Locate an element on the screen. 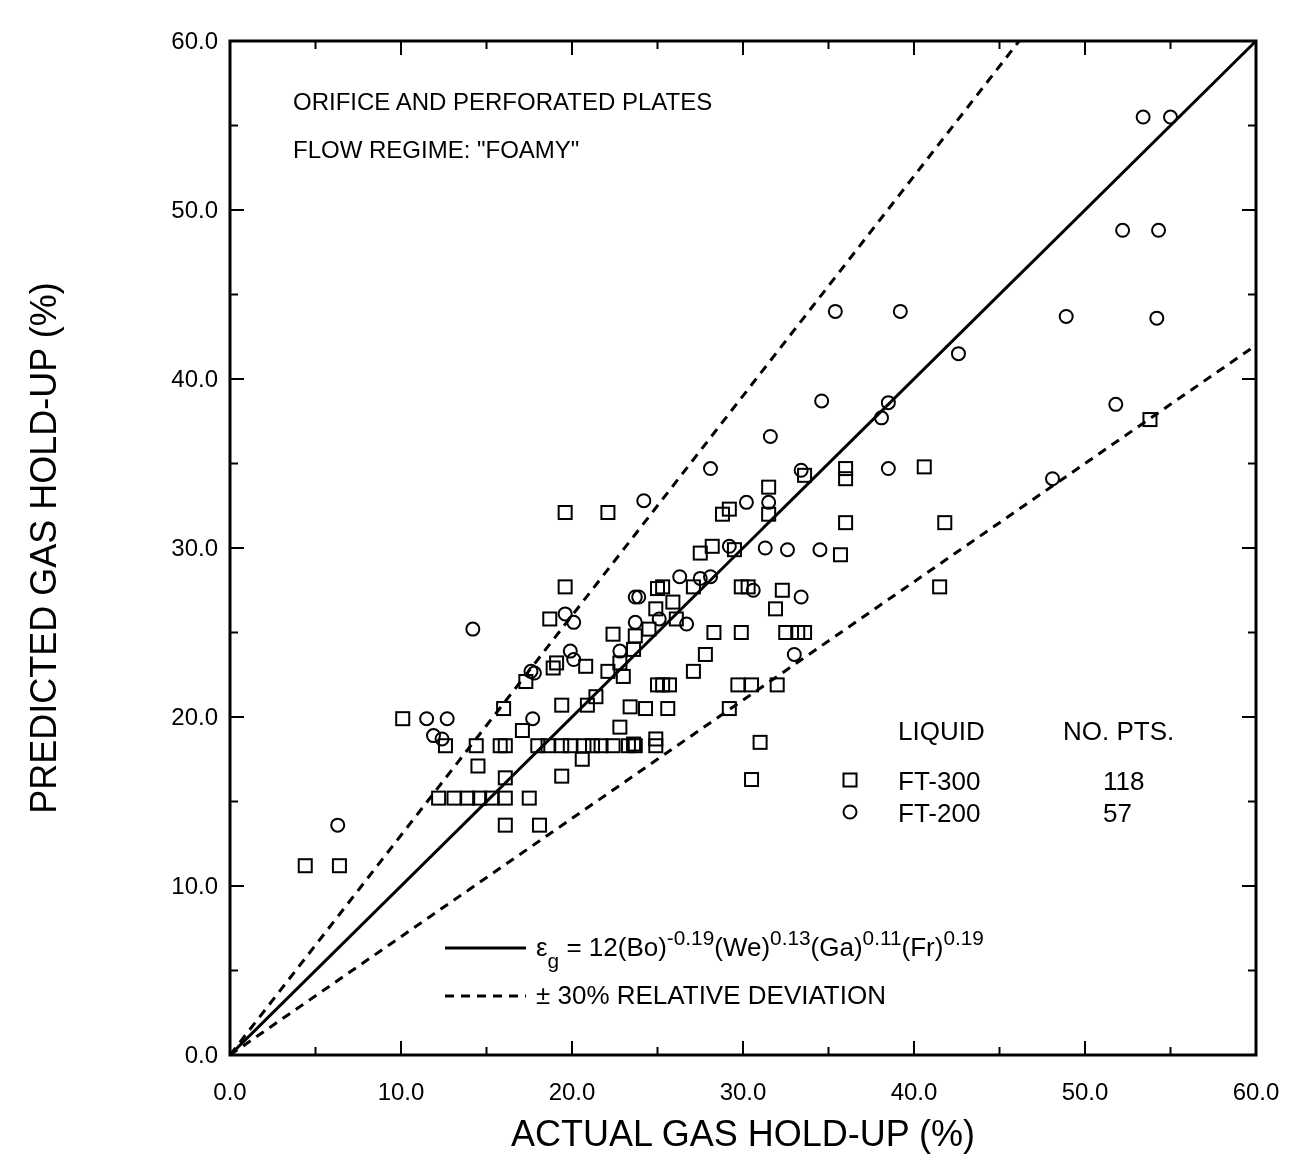 The image size is (1299, 1169). y-axis-title: PREDICTED GAS HOLD-UP (%) is located at coordinates (43, 548).